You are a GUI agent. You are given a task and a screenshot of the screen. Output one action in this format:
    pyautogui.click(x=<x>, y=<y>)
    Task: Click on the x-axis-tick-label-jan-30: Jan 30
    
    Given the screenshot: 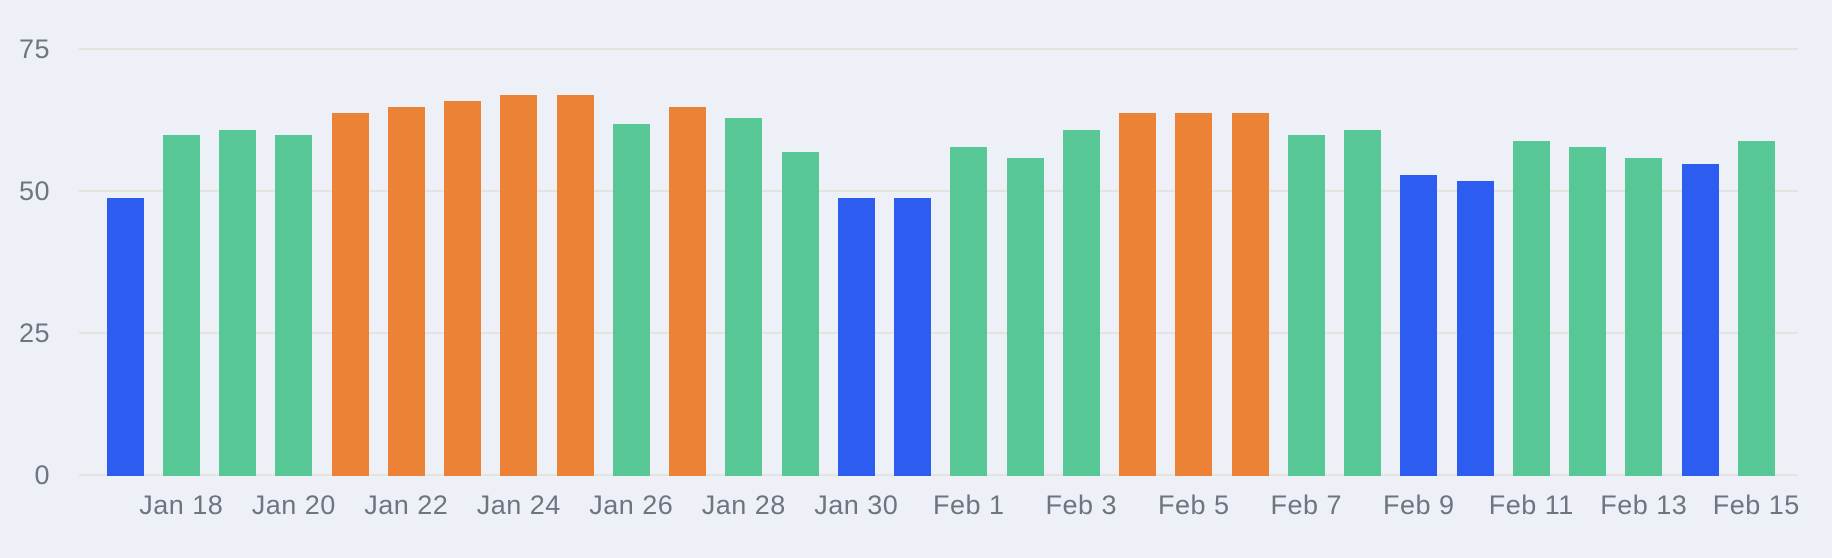 What is the action you would take?
    pyautogui.click(x=856, y=505)
    